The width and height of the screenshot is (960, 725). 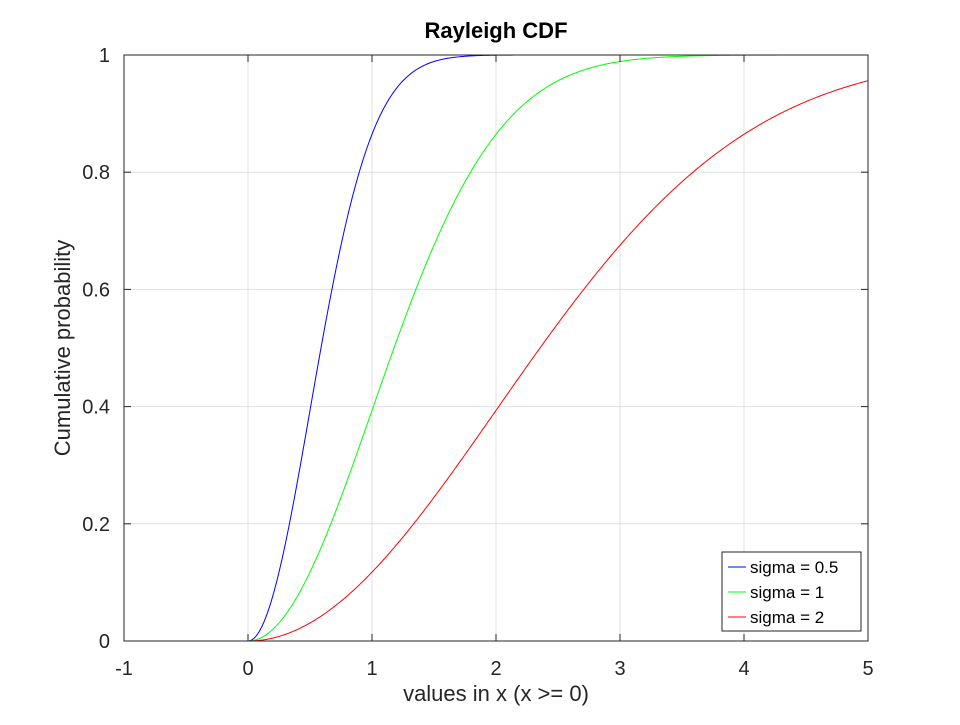 What do you see at coordinates (104, 642) in the screenshot?
I see `y-tick-label: 0` at bounding box center [104, 642].